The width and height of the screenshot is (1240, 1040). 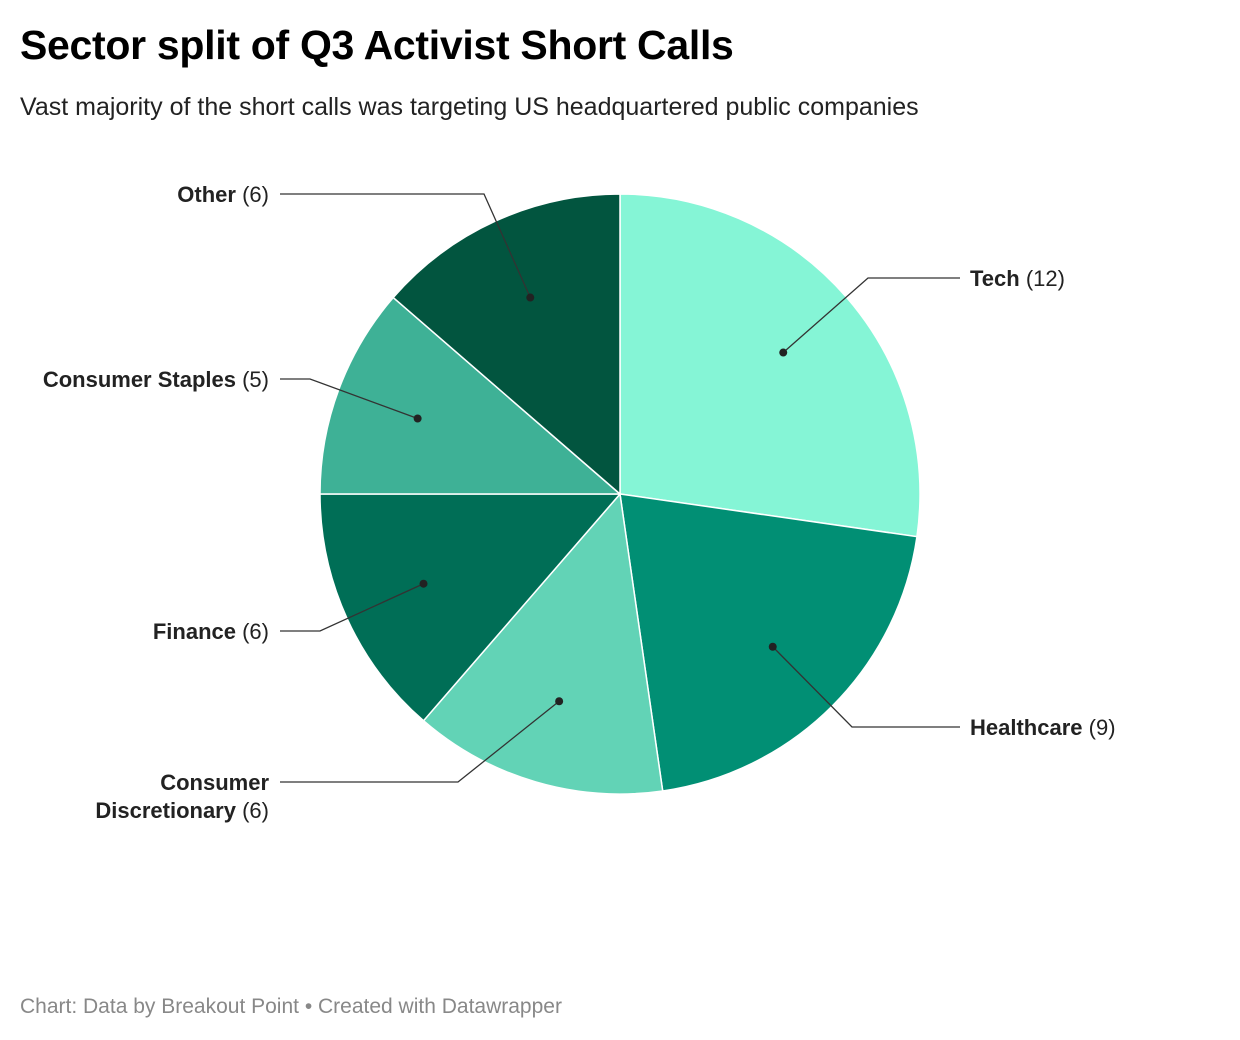 What do you see at coordinates (423, 583) in the screenshot?
I see `leader-dot-finance` at bounding box center [423, 583].